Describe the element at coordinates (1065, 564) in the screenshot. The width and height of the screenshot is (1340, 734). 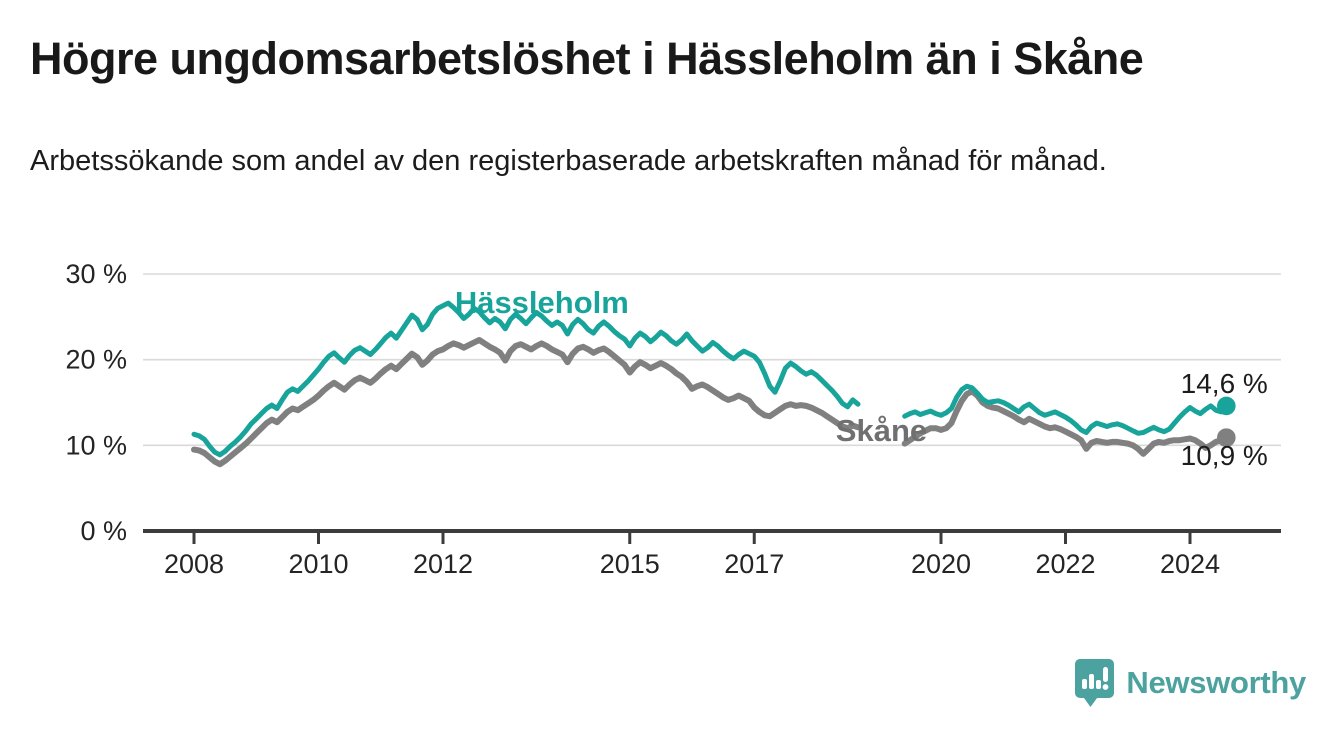
I see `x-tick-label: 2022` at that location.